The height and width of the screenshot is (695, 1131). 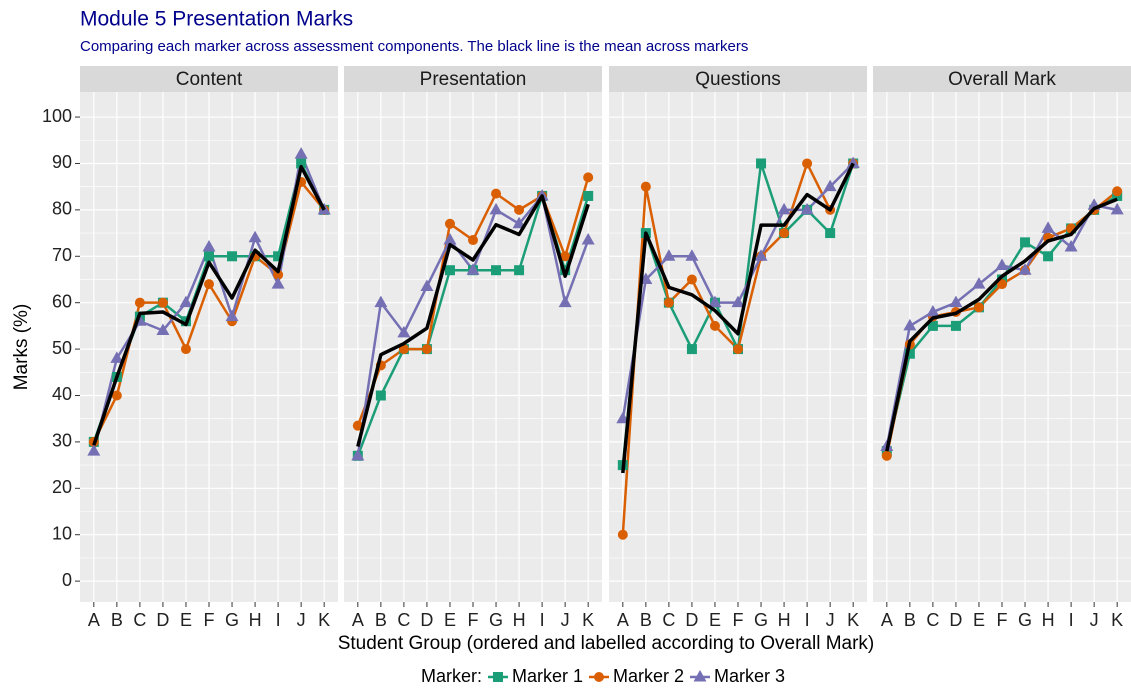 I want to click on y-tick-label: 0, so click(x=67, y=580).